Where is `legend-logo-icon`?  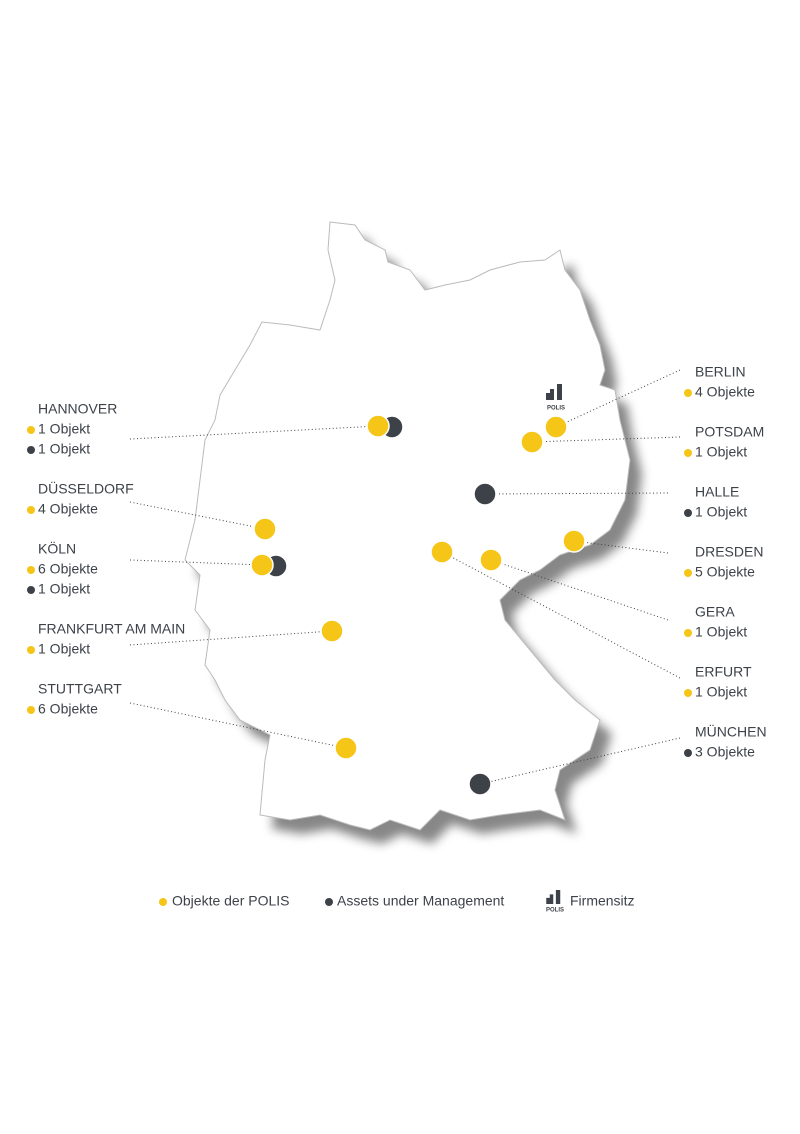
legend-logo-icon is located at coordinates (553, 897).